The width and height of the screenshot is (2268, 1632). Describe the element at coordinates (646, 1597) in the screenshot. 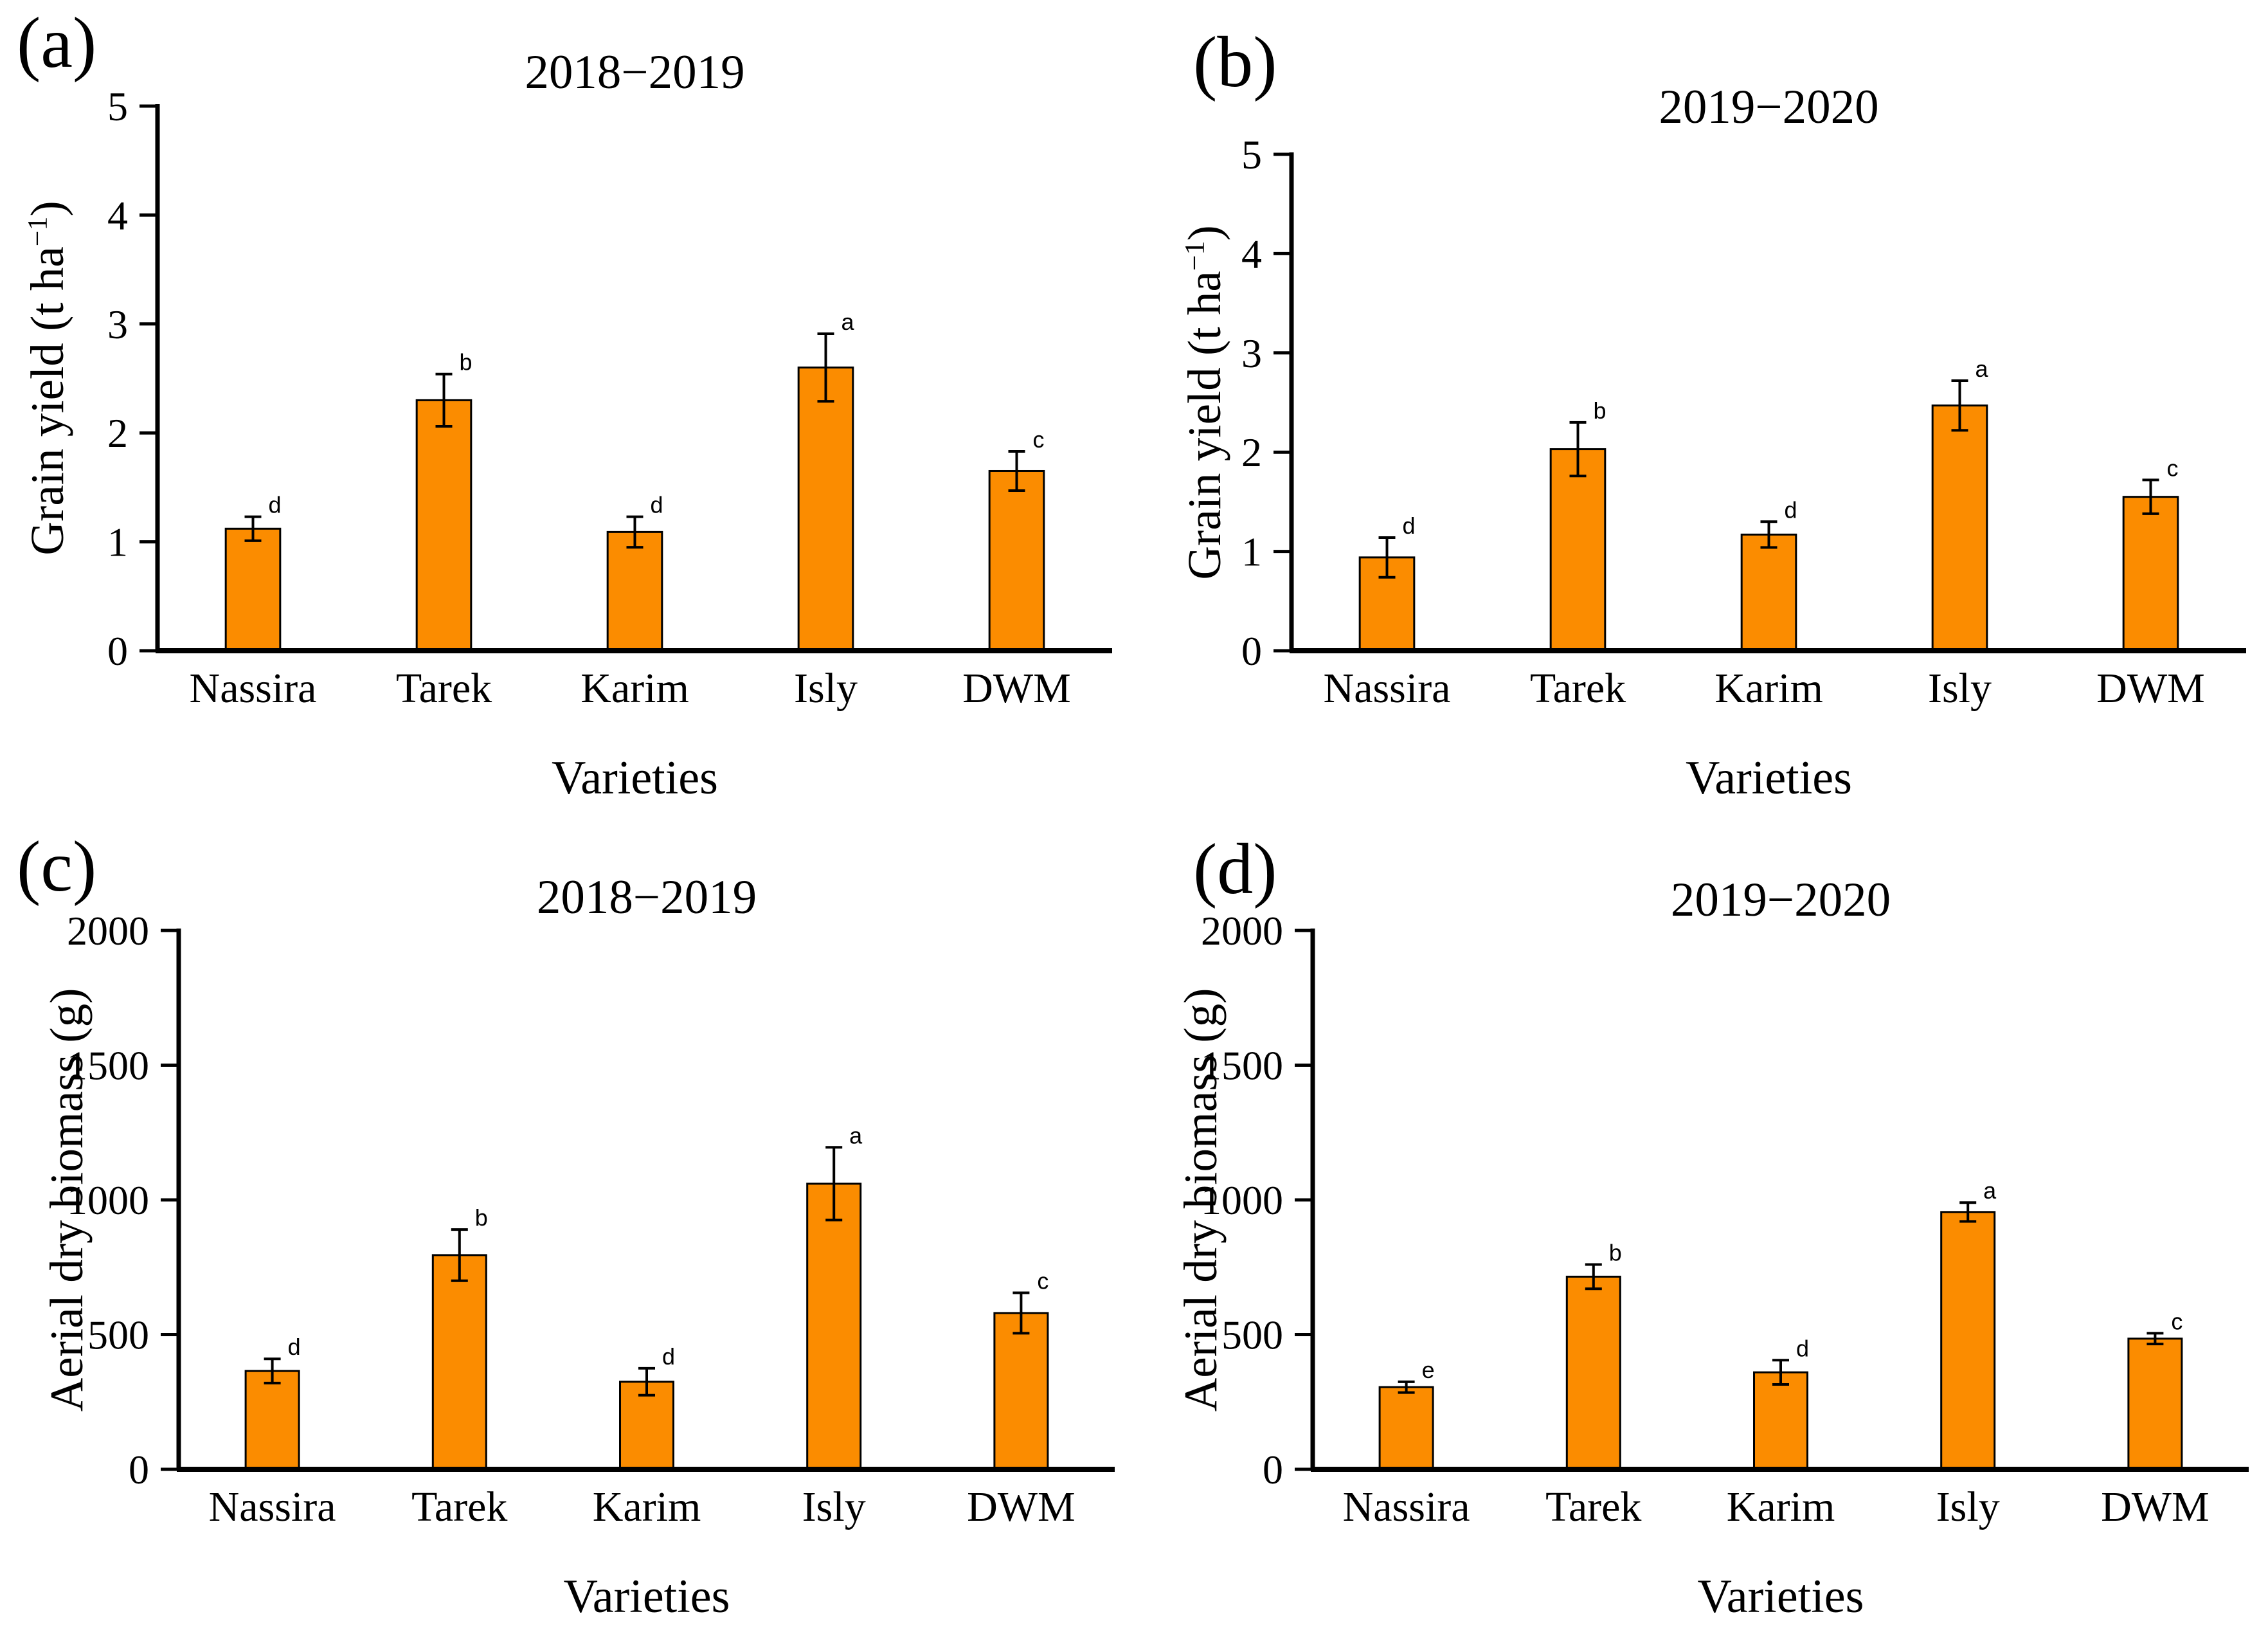

I see `panel-c-x-axis-label: Varieties` at that location.